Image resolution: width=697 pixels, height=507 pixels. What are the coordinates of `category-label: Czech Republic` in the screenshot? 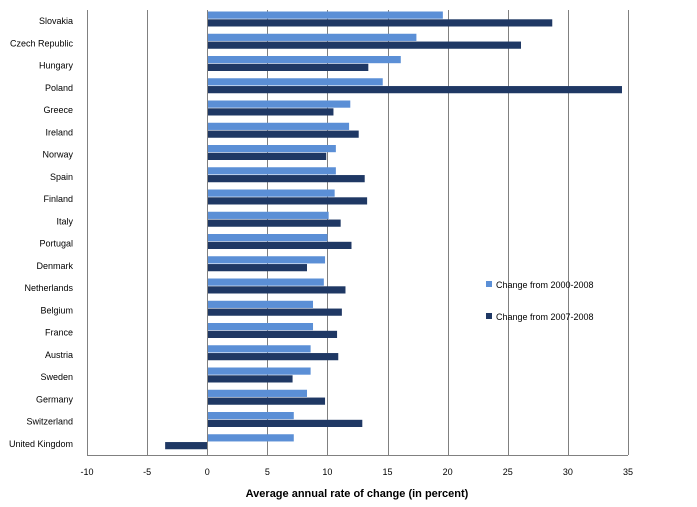 It's located at (42, 43).